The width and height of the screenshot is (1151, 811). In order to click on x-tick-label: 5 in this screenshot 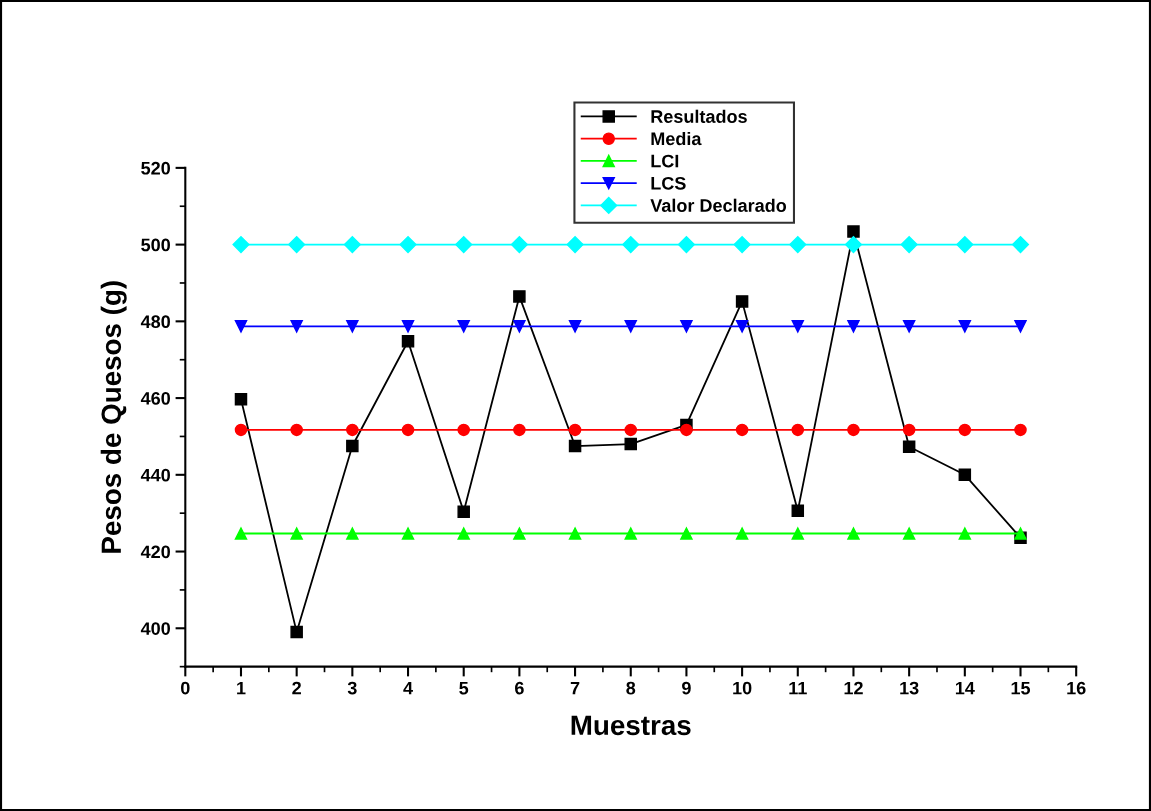, I will do `click(464, 688)`.